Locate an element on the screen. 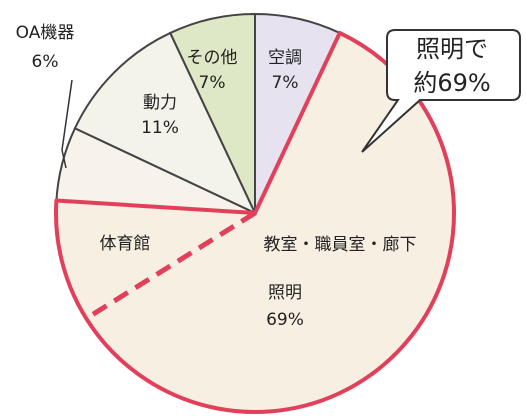 This screenshot has width=526, height=416. leader-line is located at coordinates (67, 124).